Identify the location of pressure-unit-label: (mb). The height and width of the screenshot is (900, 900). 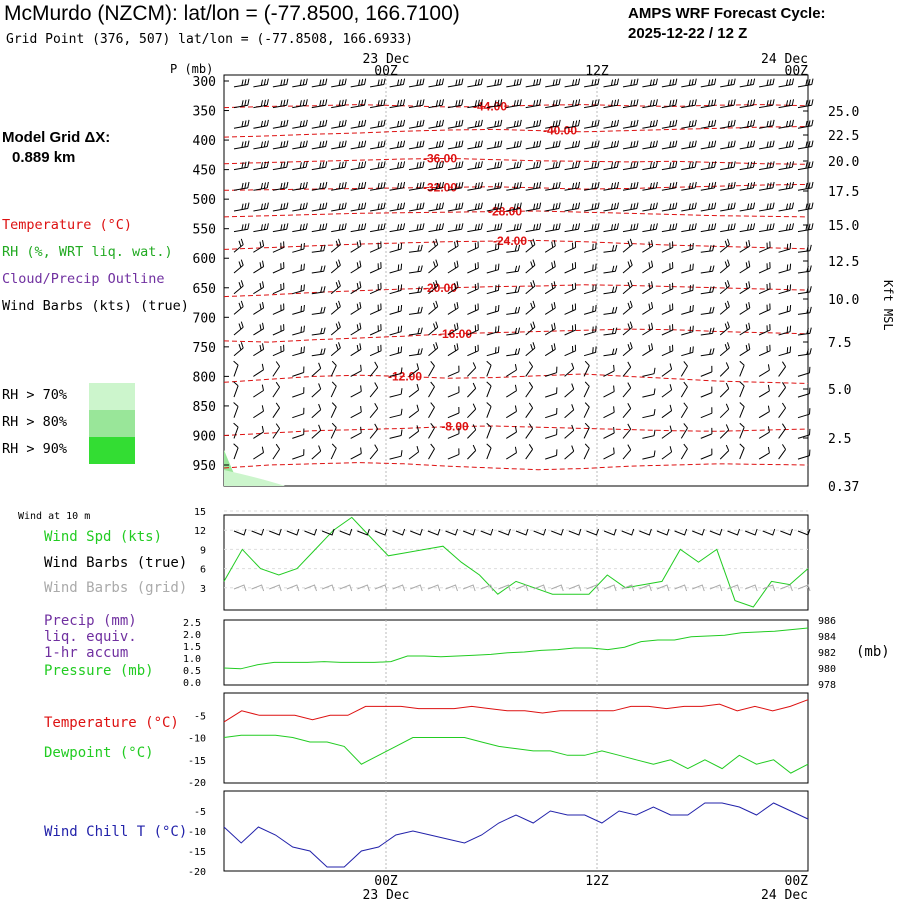
(873, 652).